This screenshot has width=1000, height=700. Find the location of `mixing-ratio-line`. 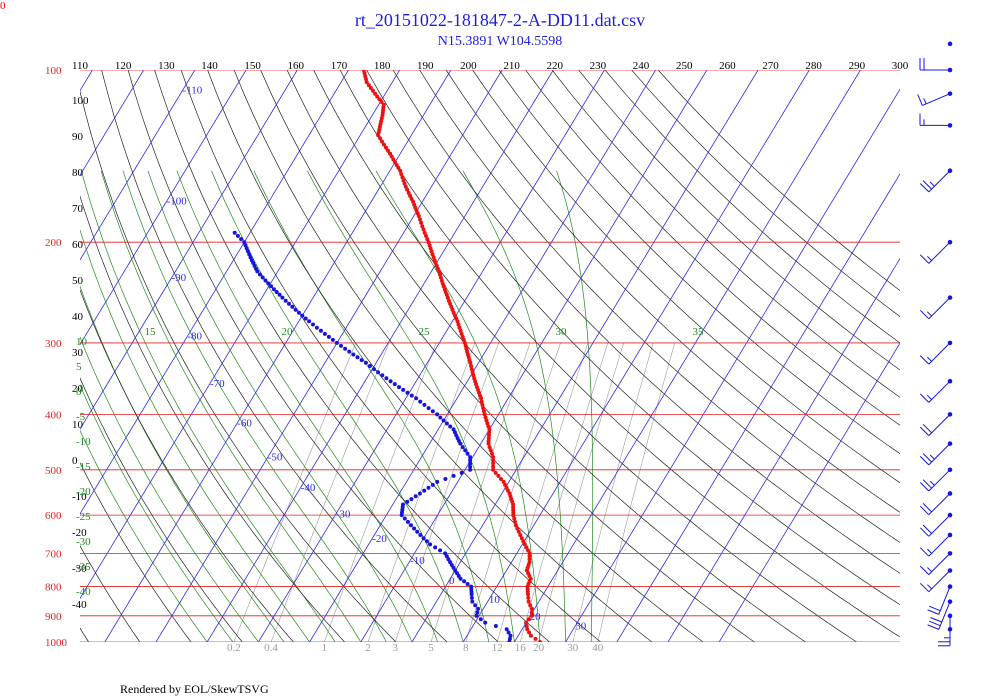

mixing-ratio-line is located at coordinates (564, 492).